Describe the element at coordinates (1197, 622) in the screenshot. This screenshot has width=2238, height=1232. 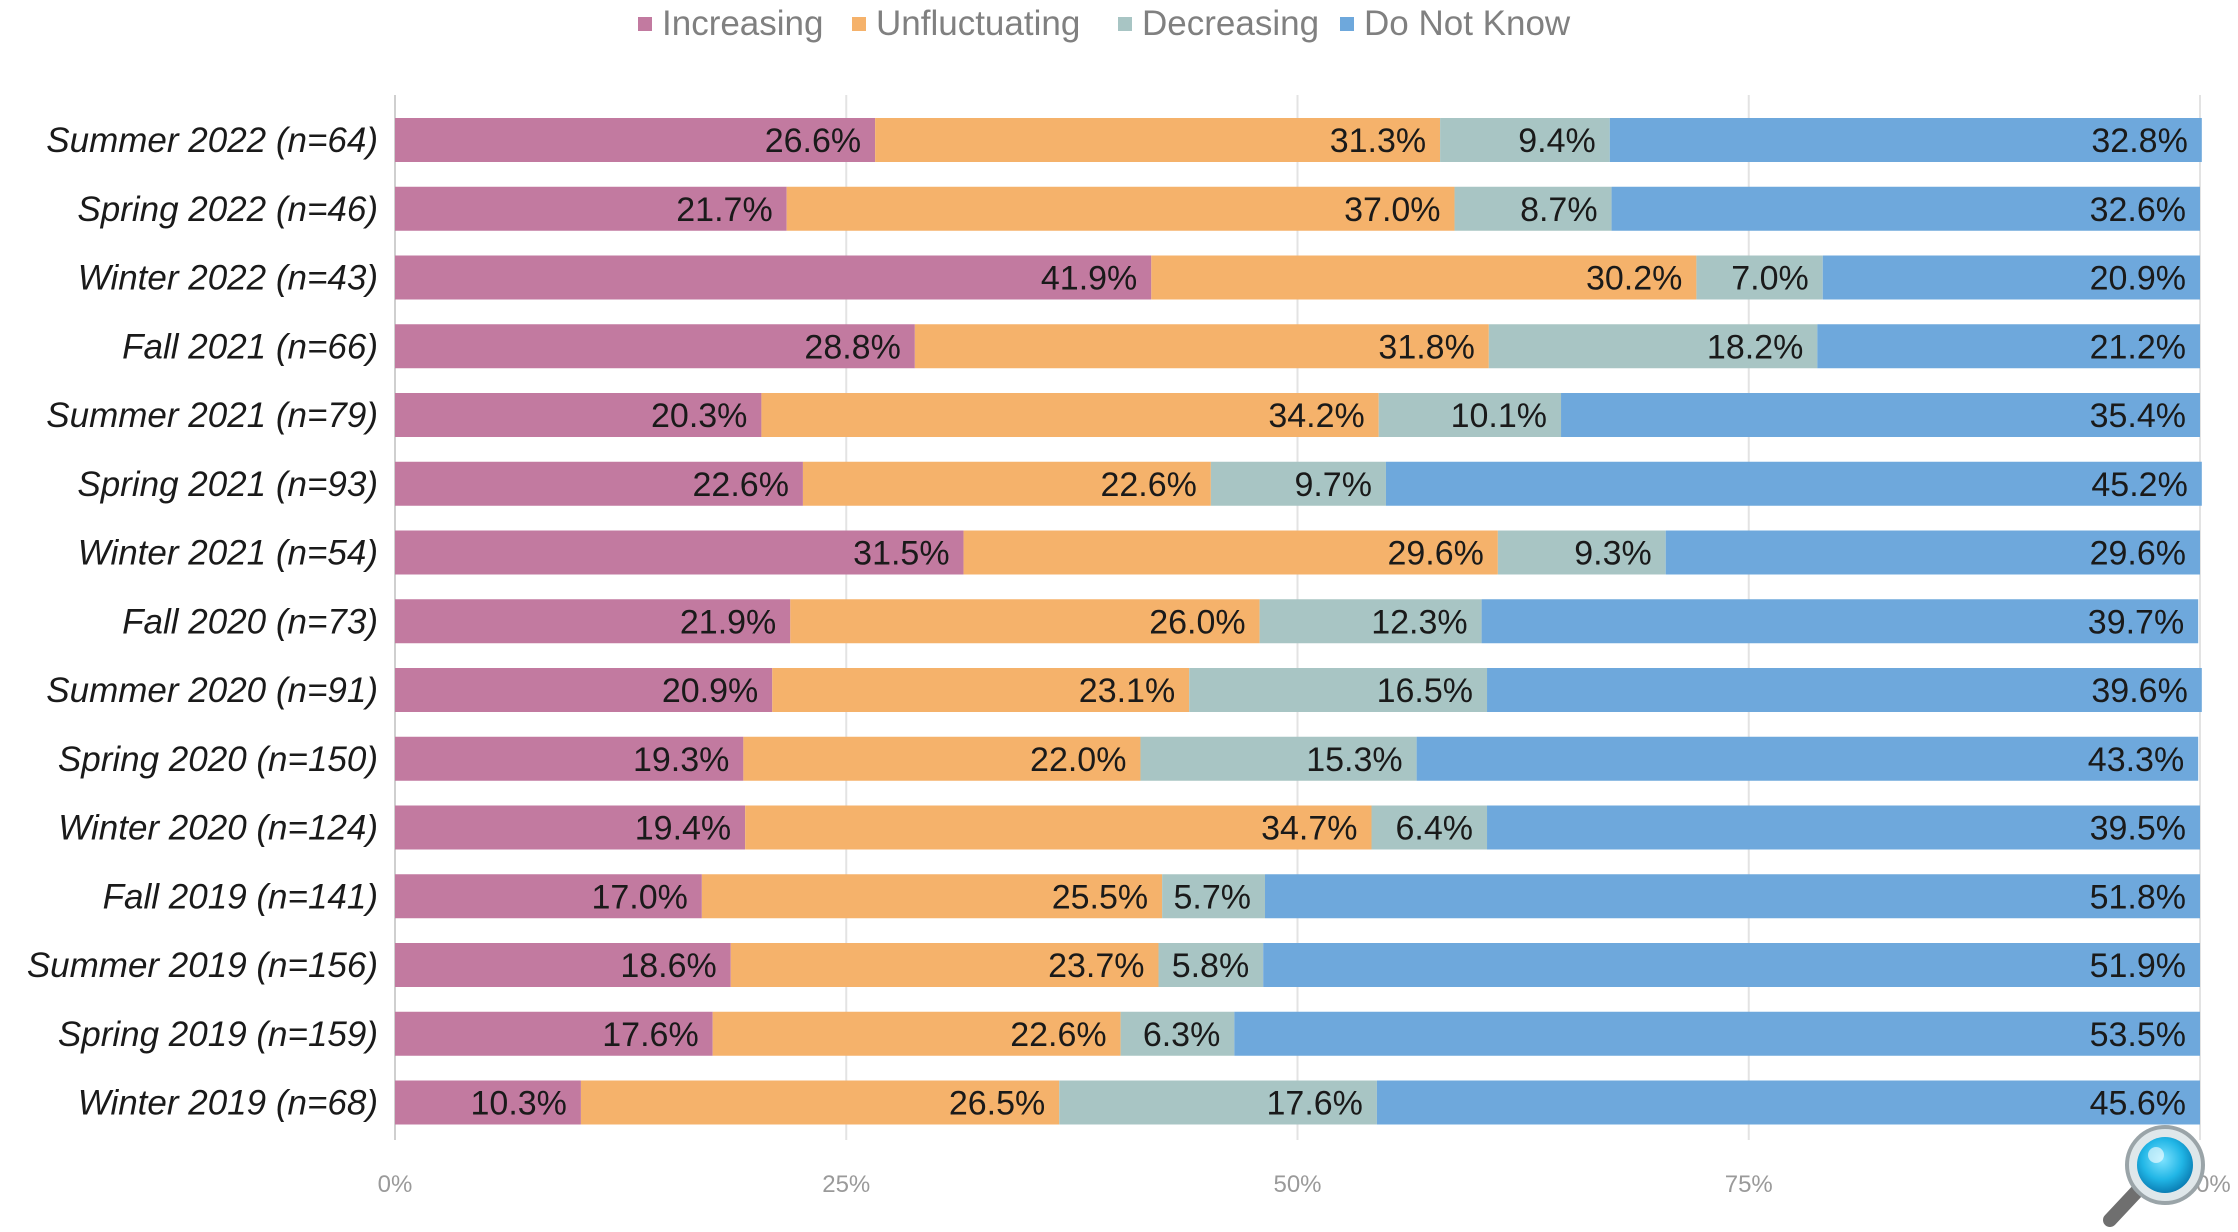
I see `data-label: 26.0%` at that location.